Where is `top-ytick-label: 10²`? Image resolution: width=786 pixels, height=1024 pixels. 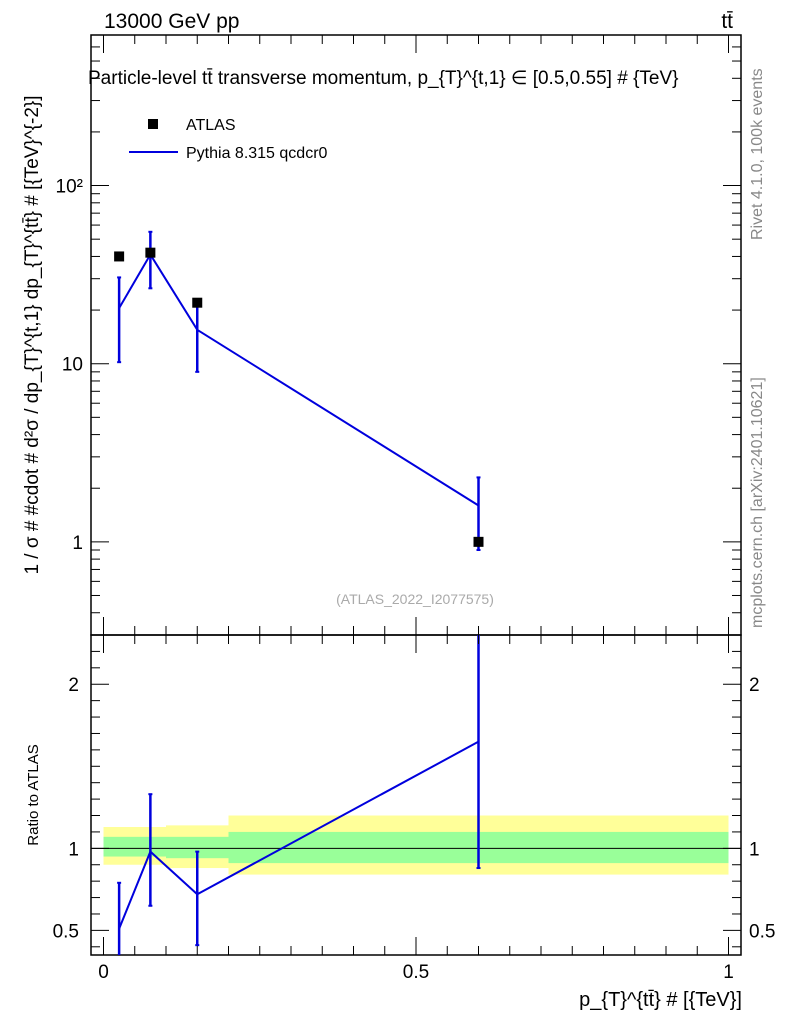
top-ytick-label: 10² is located at coordinates (69, 187).